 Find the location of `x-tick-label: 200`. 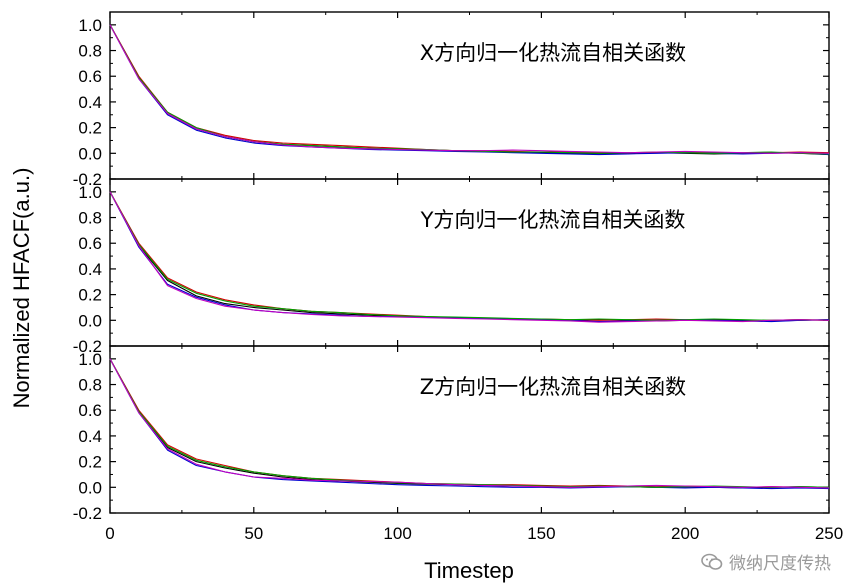

x-tick-label: 200 is located at coordinates (685, 533).